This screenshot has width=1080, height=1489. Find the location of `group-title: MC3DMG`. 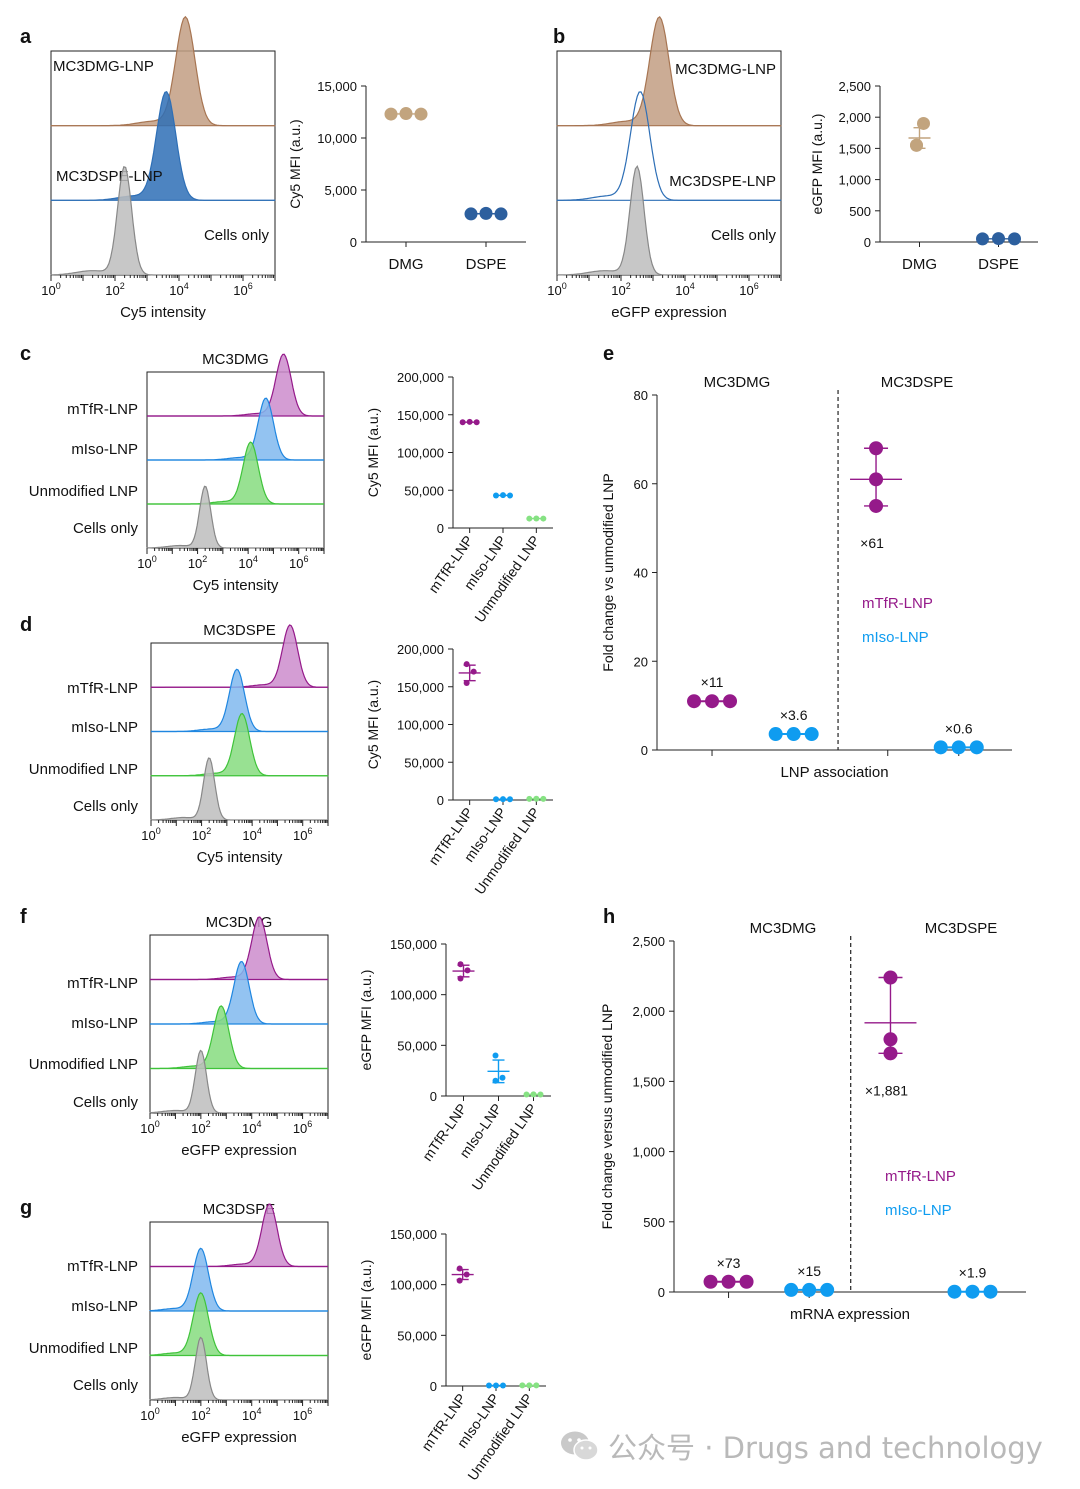

group-title: MC3DMG is located at coordinates (737, 382).